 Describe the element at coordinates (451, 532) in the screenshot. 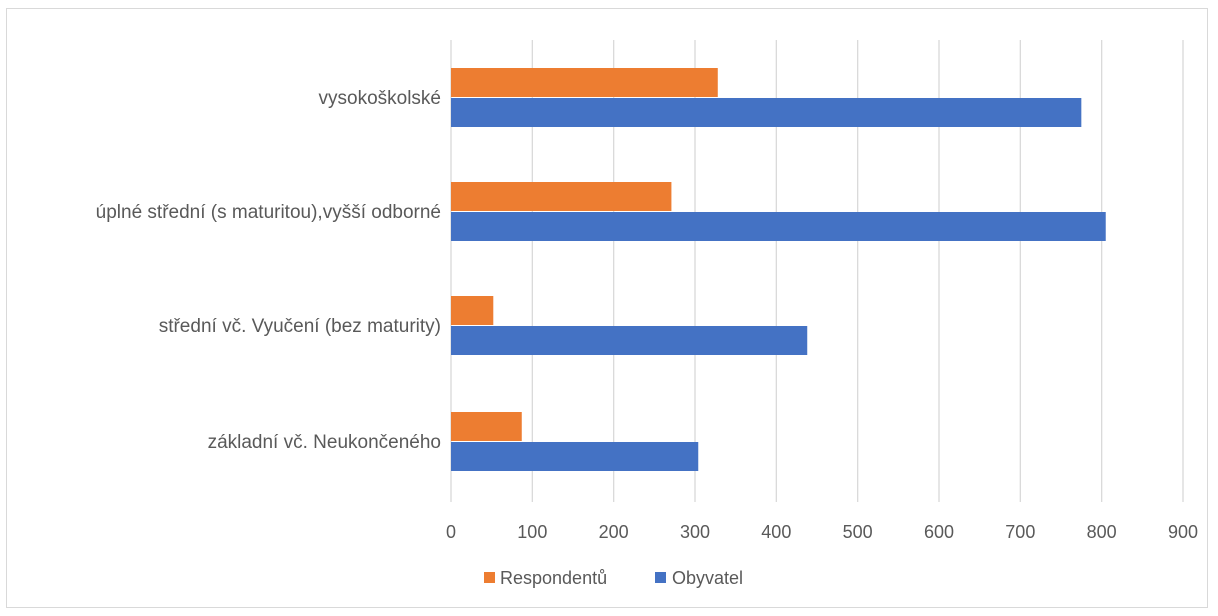

I see `x-tick-label-0: 0` at that location.